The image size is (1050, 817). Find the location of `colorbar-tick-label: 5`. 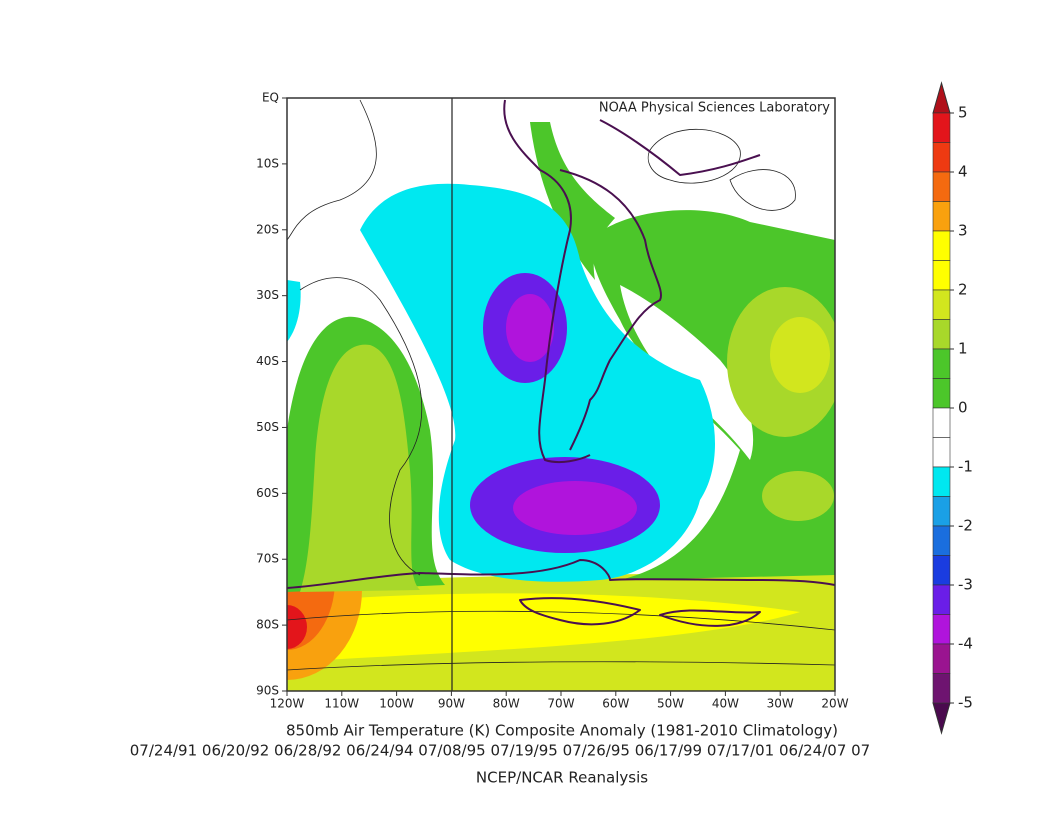

colorbar-tick-label: 5 is located at coordinates (963, 113).